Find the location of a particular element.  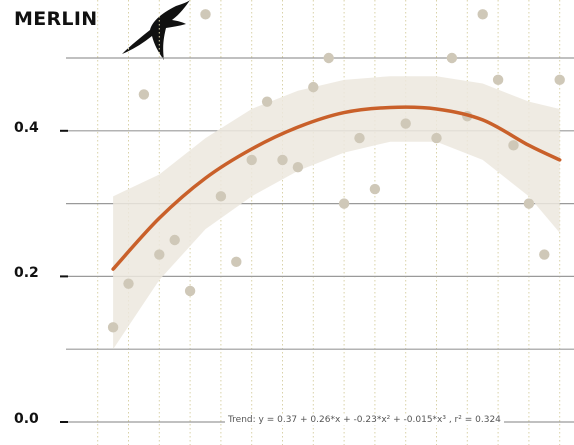

ytick-label-2: 0.4 is located at coordinates (26, 127).